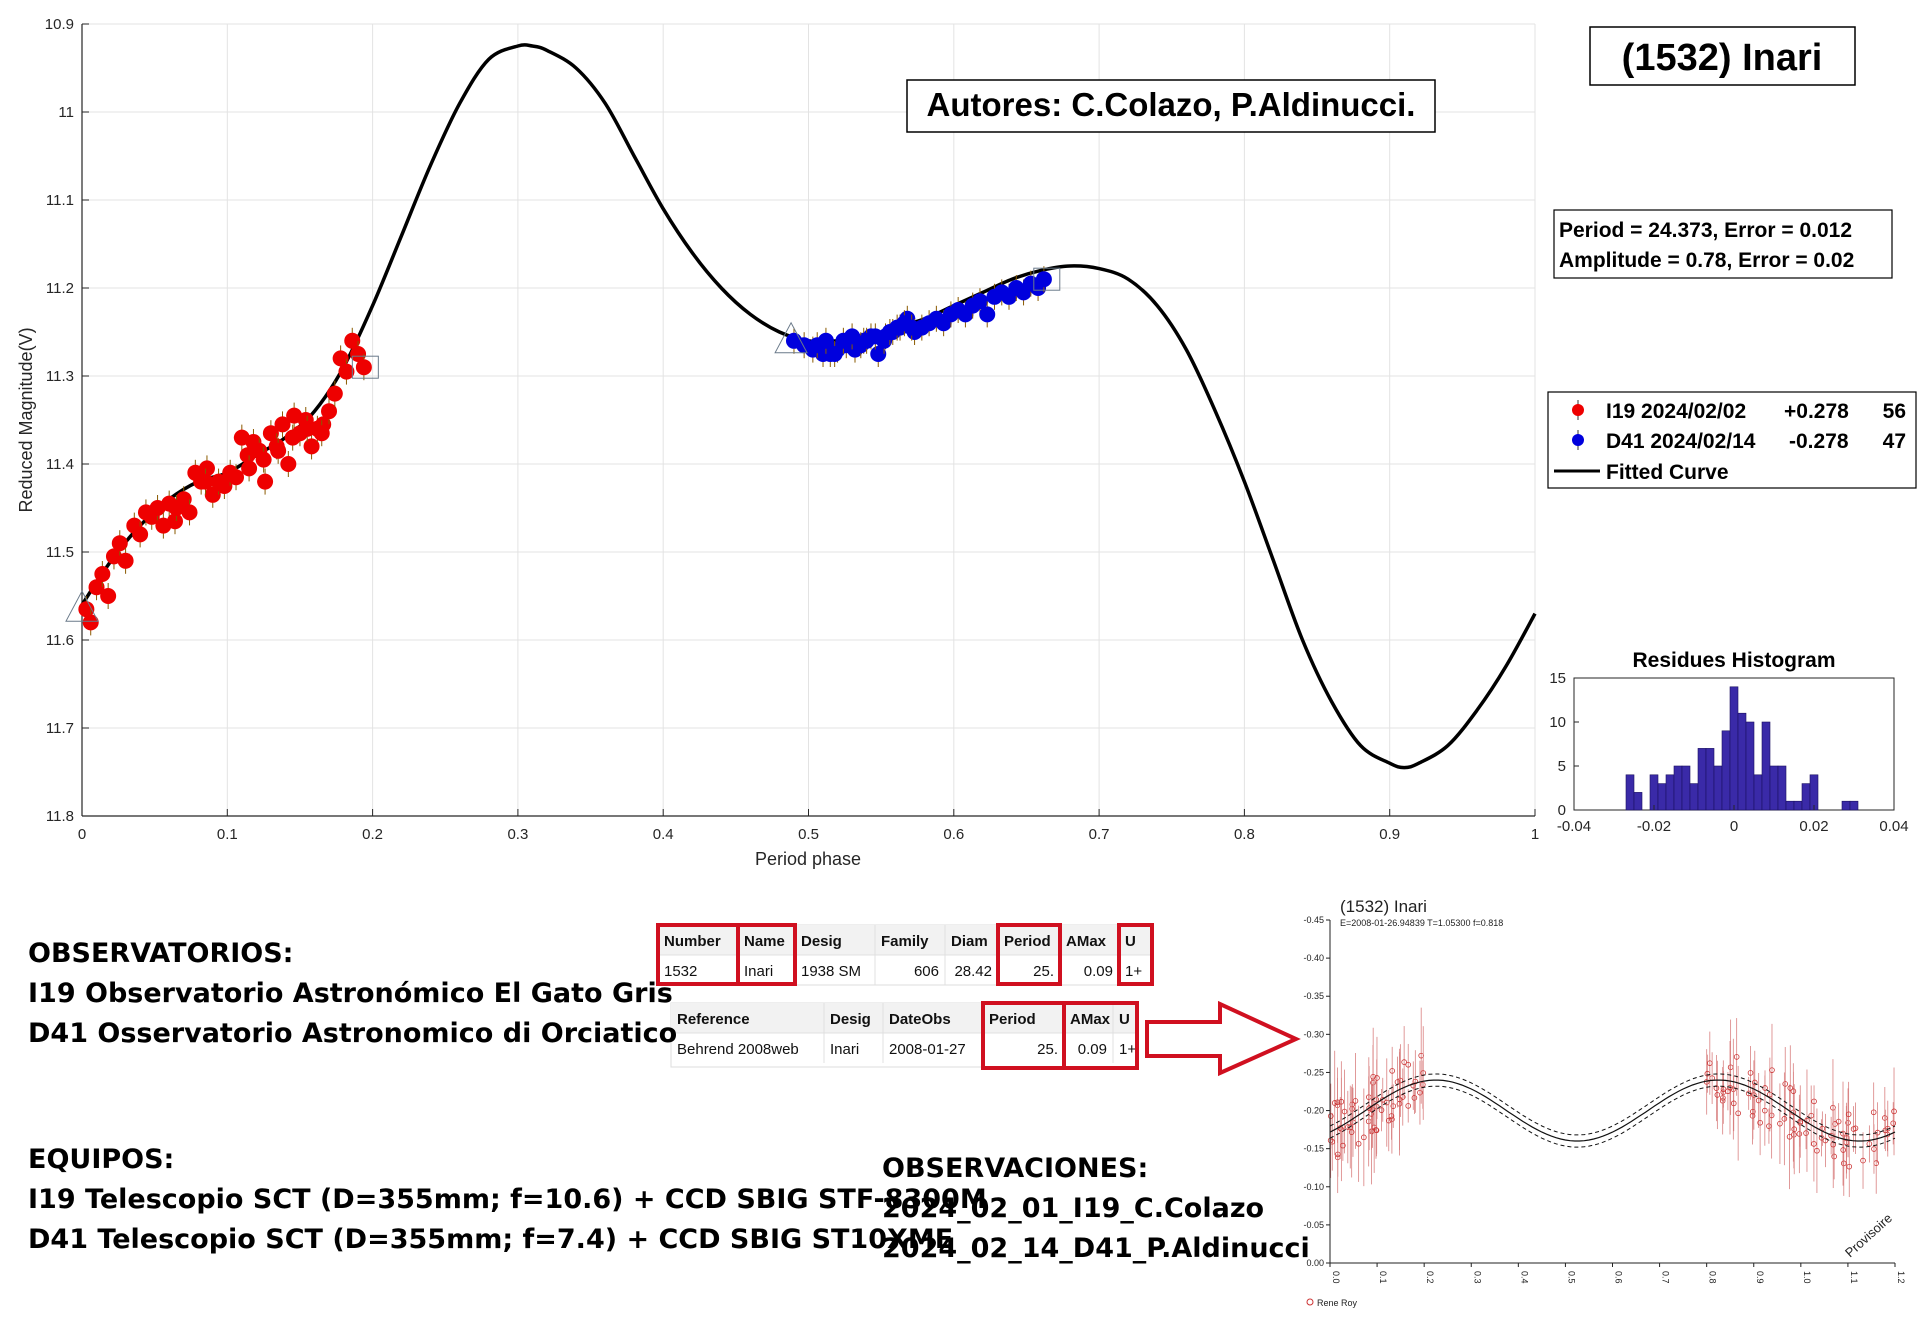  What do you see at coordinates (1336, 1277) in the screenshot?
I see `ref-x-tick-label: 0.0` at bounding box center [1336, 1277].